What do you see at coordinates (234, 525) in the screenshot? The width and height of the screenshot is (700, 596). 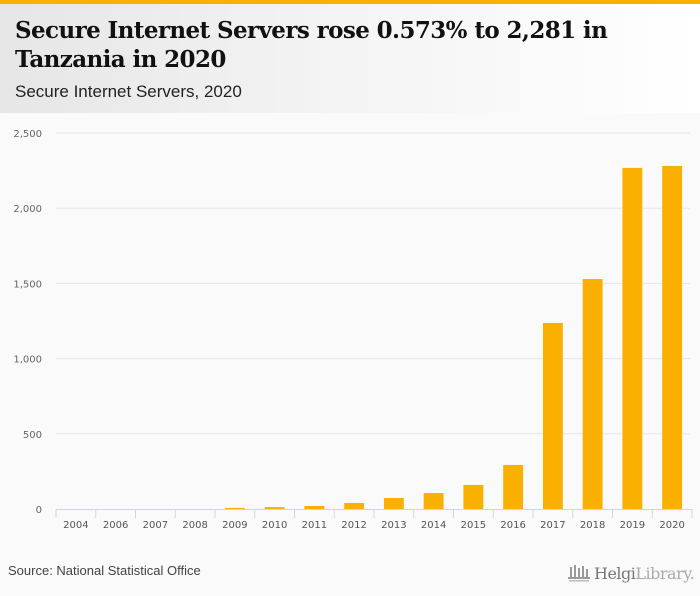 I see `x-tick-label: 2009` at bounding box center [234, 525].